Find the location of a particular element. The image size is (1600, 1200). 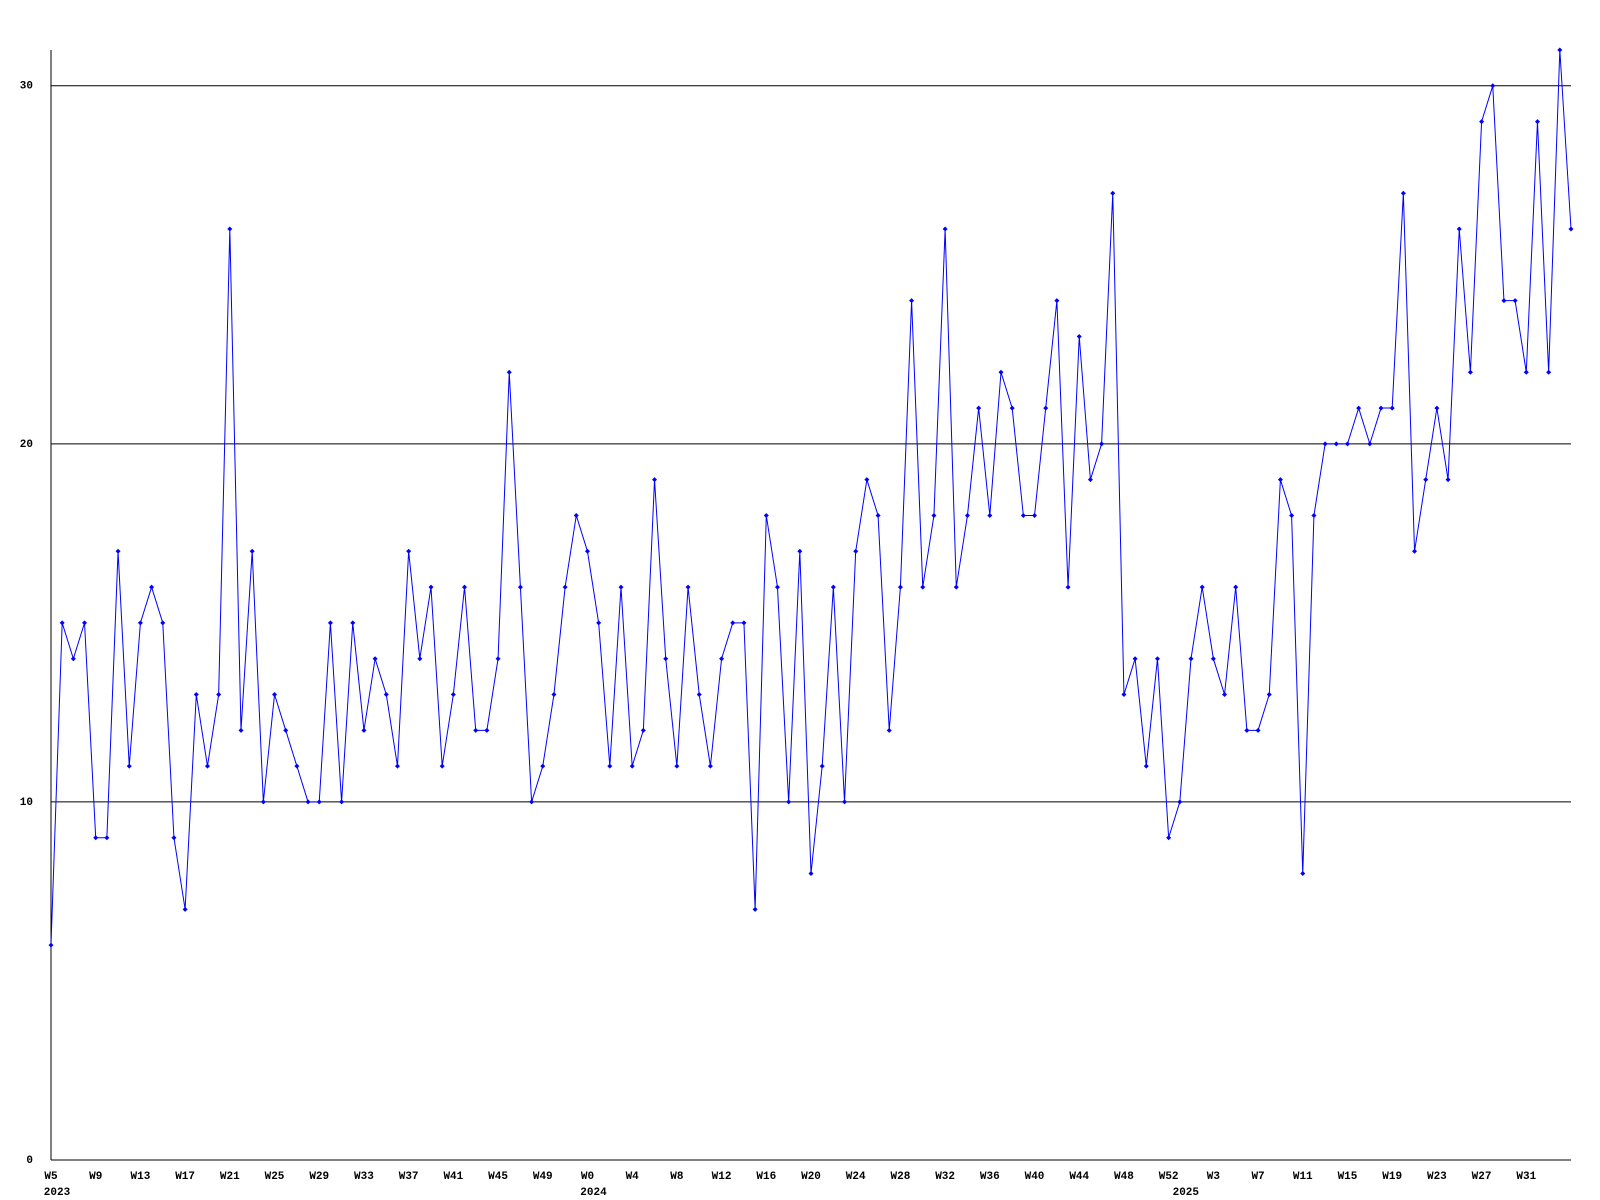

y-tick-label: 10 is located at coordinates (26, 803).